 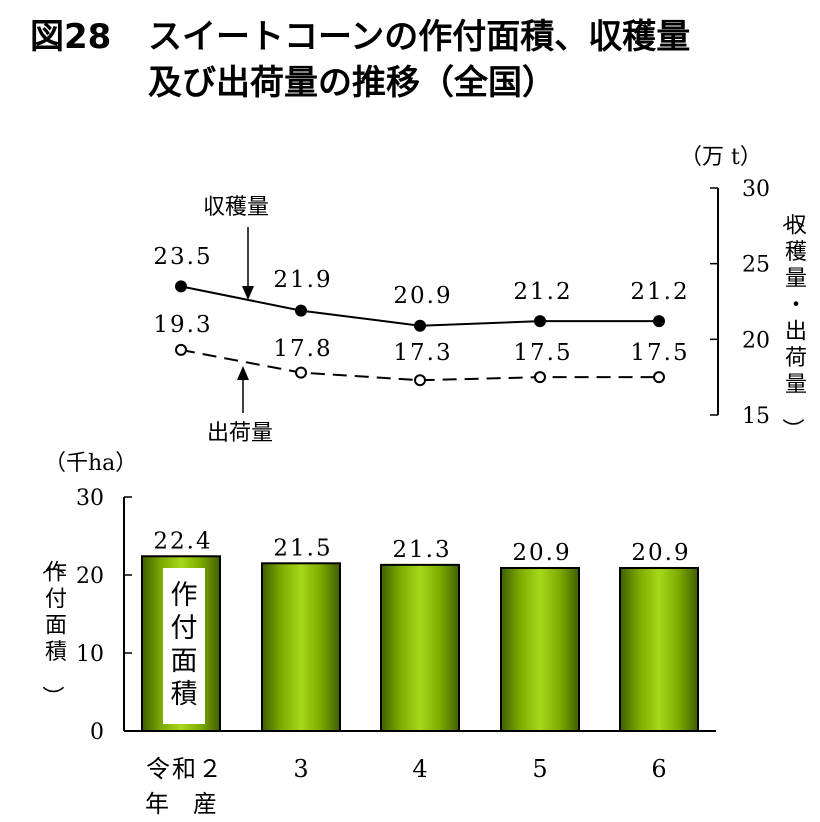 What do you see at coordinates (302, 349) in the screenshot?
I see `shipment-value-label: 17.8` at bounding box center [302, 349].